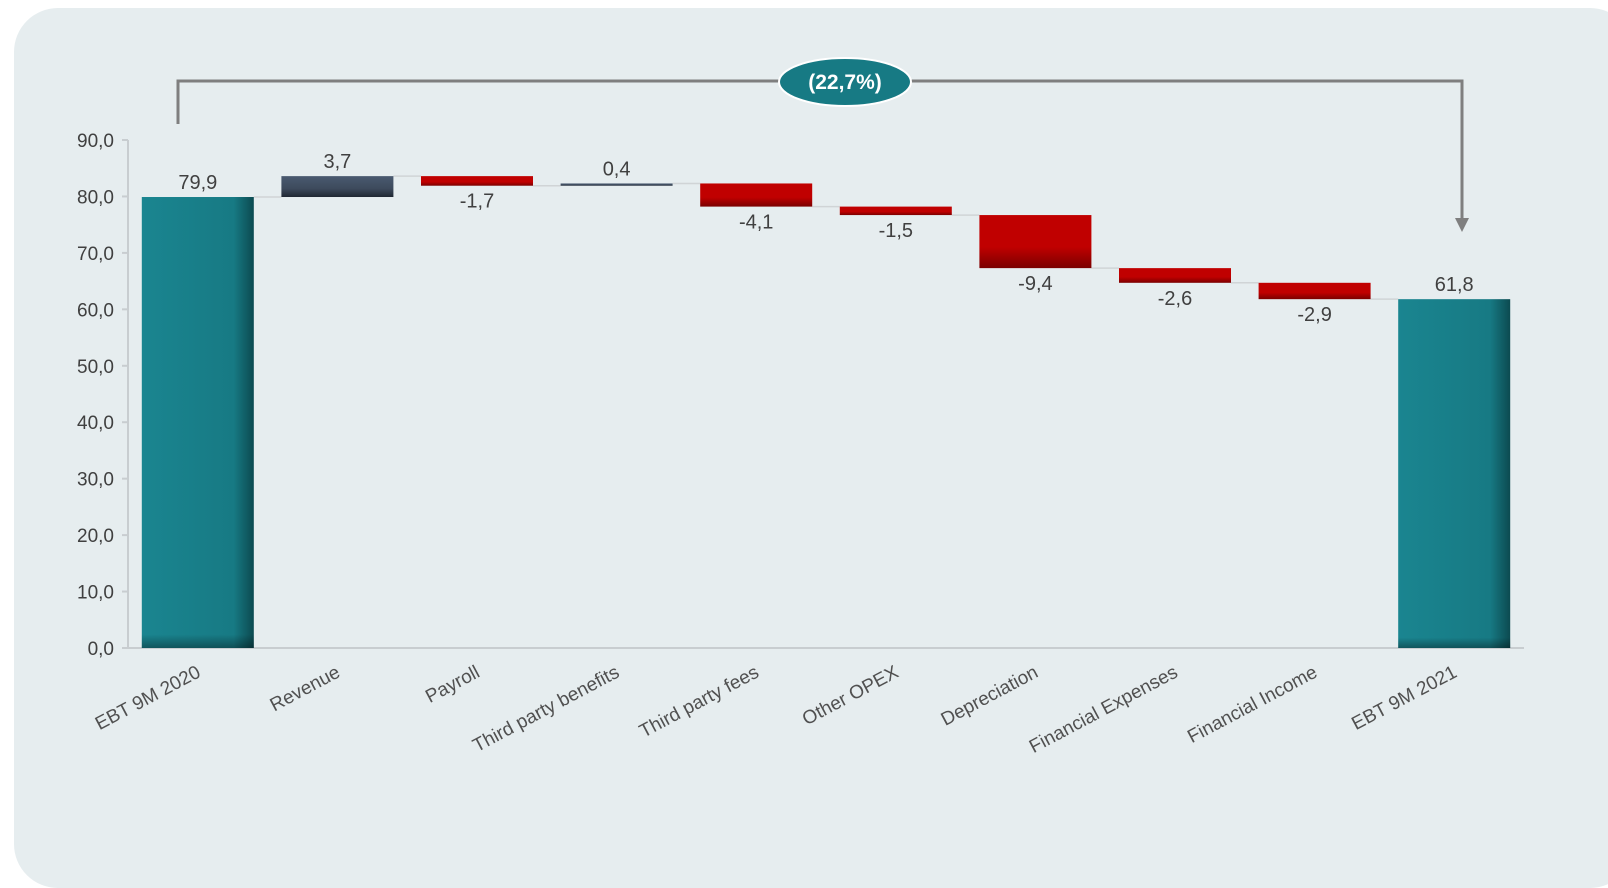 The width and height of the screenshot is (1608, 888). Describe the element at coordinates (1035, 284) in the screenshot. I see `data-label: -9,4` at that location.